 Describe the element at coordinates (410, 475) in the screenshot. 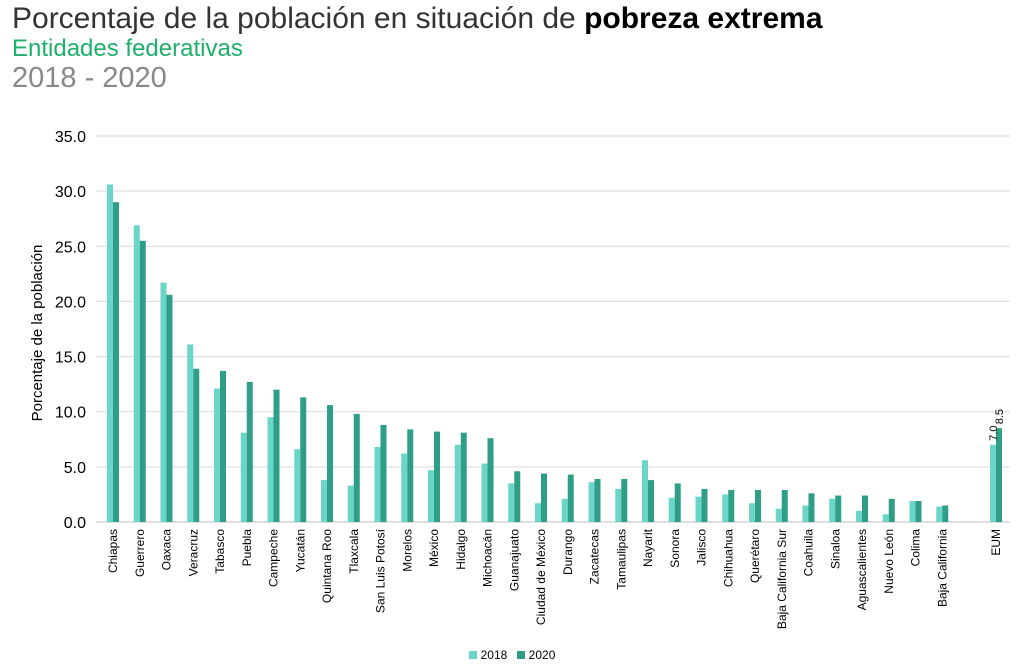

I see `bar-morelos-2020` at that location.